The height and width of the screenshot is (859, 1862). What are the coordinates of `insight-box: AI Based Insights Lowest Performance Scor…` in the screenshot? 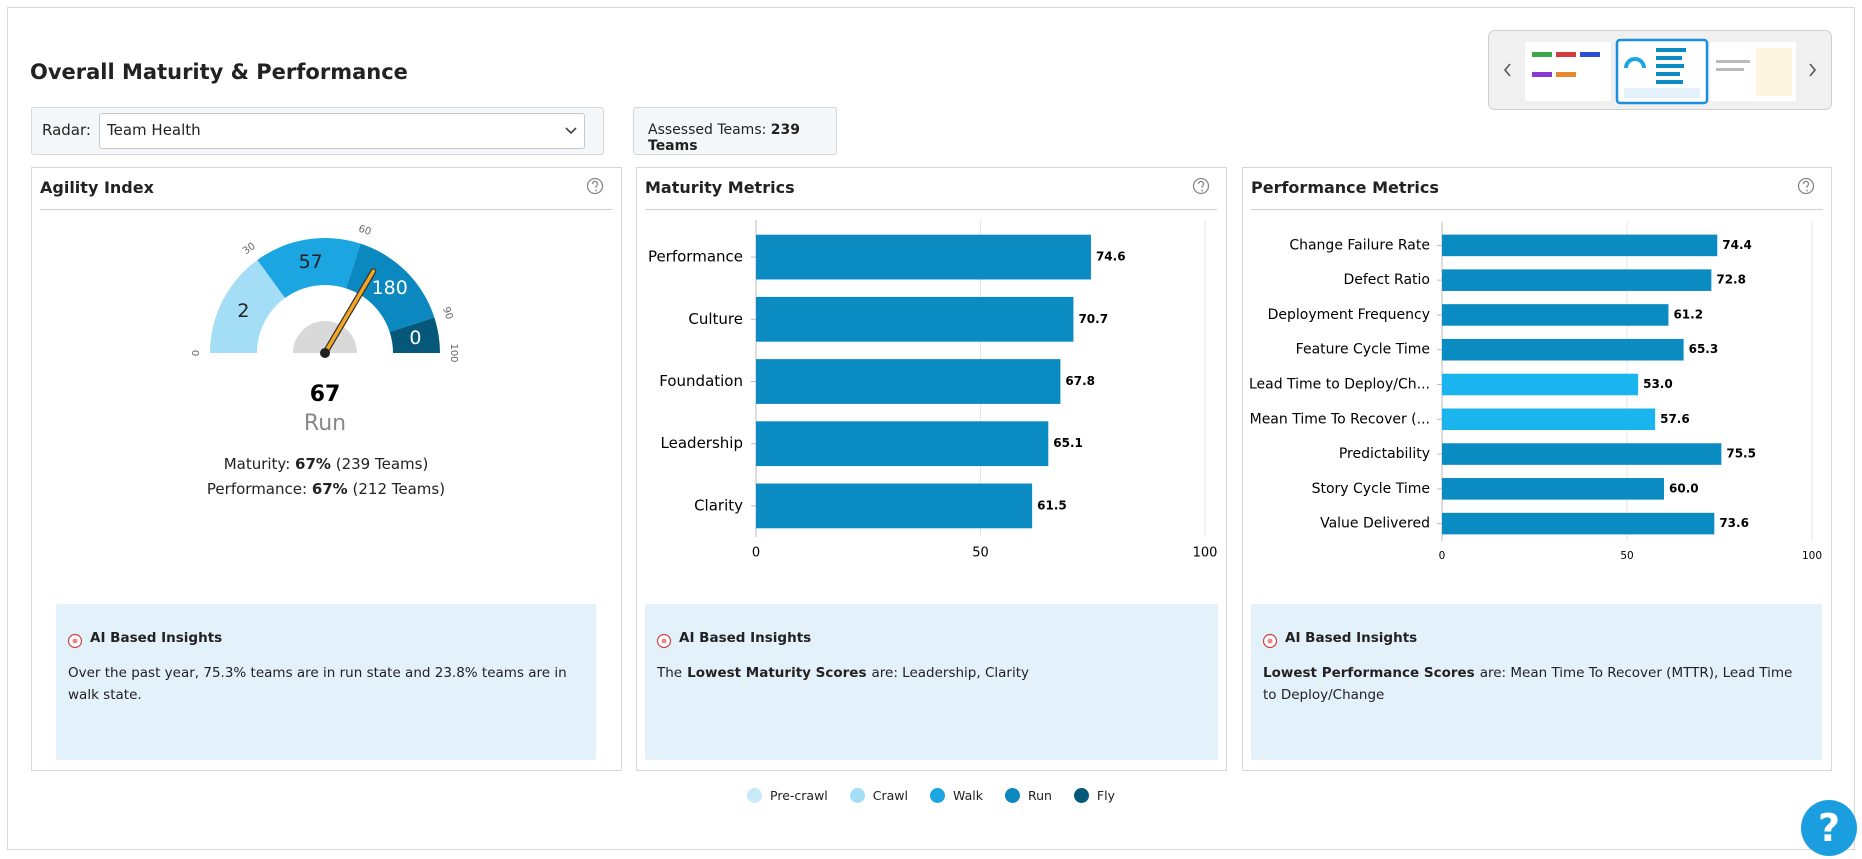 It's located at (1536, 682).